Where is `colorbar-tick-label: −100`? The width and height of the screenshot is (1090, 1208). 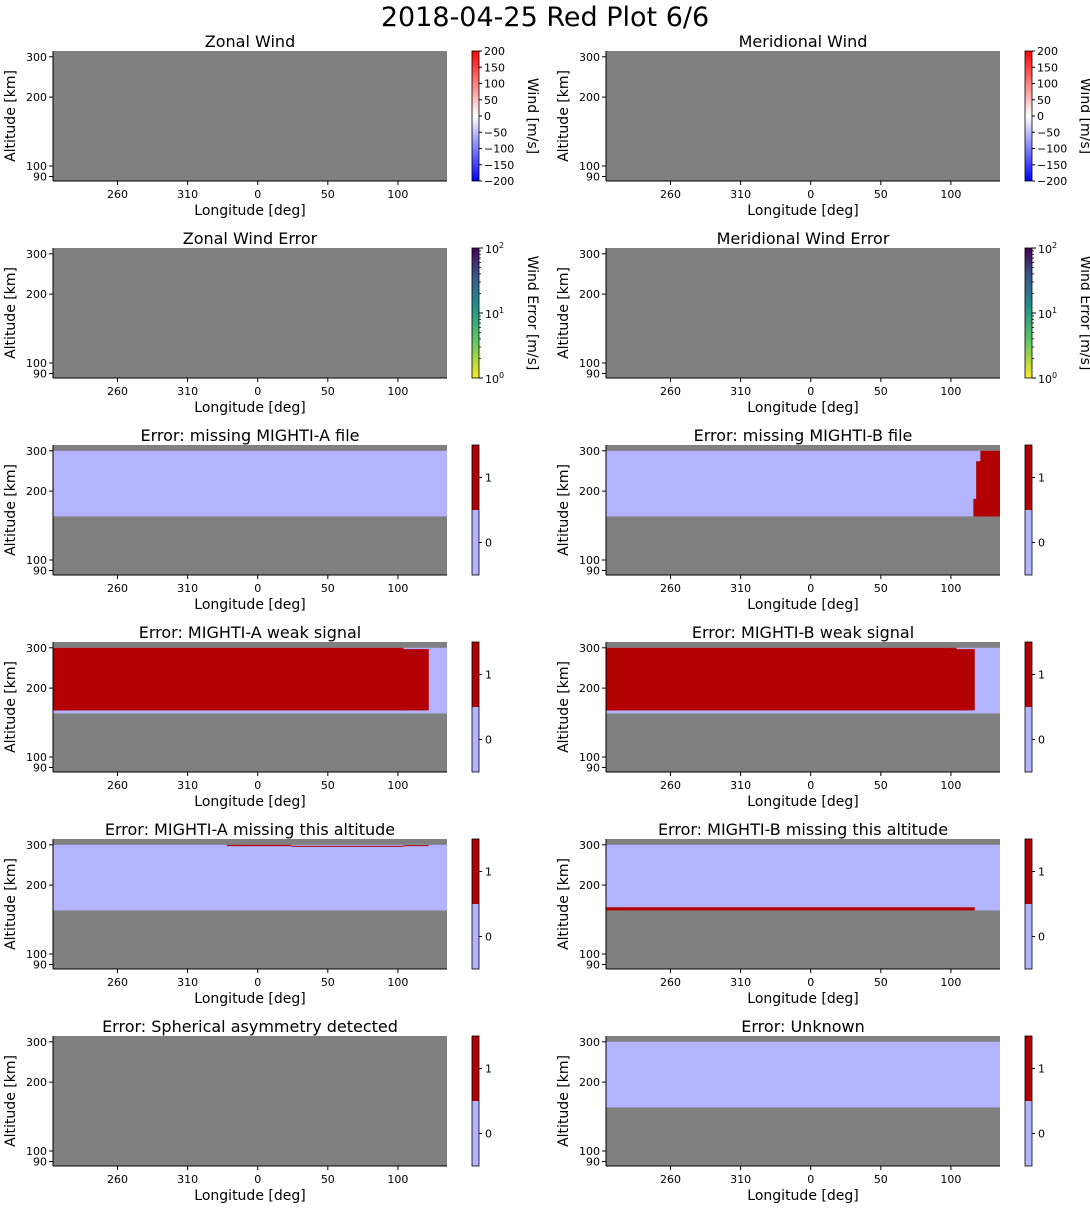
colorbar-tick-label: −100 is located at coordinates (499, 149).